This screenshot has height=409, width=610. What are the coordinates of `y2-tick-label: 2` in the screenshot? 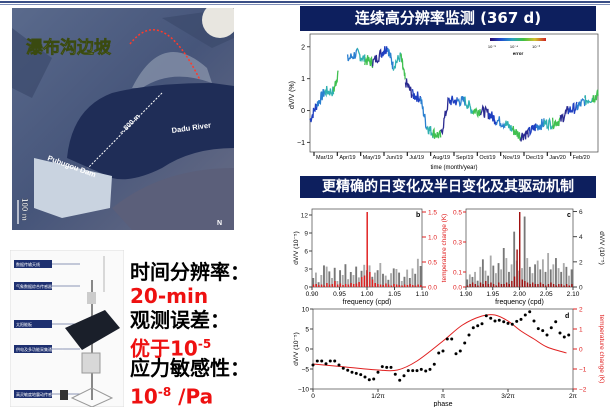 It's located at (581, 310).